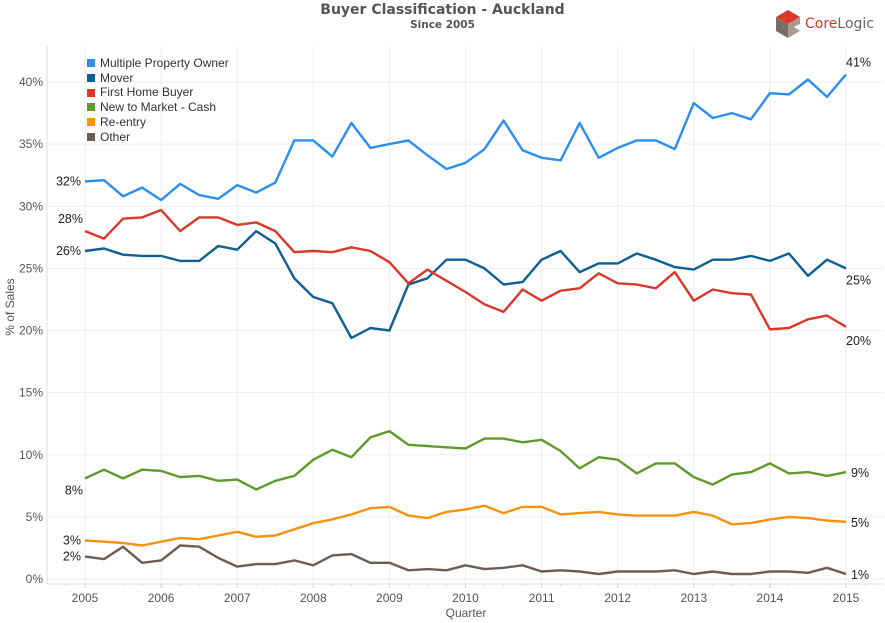 The height and width of the screenshot is (623, 885). I want to click on x-tick-label: 2011, so click(542, 598).